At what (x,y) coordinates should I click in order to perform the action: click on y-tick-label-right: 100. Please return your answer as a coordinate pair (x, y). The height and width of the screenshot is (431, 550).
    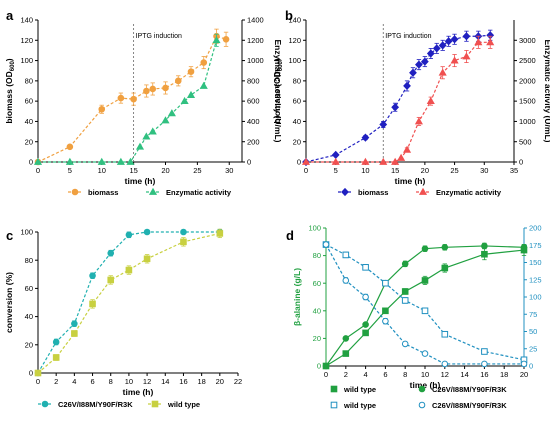
    Looking at the image, I should click on (535, 297).